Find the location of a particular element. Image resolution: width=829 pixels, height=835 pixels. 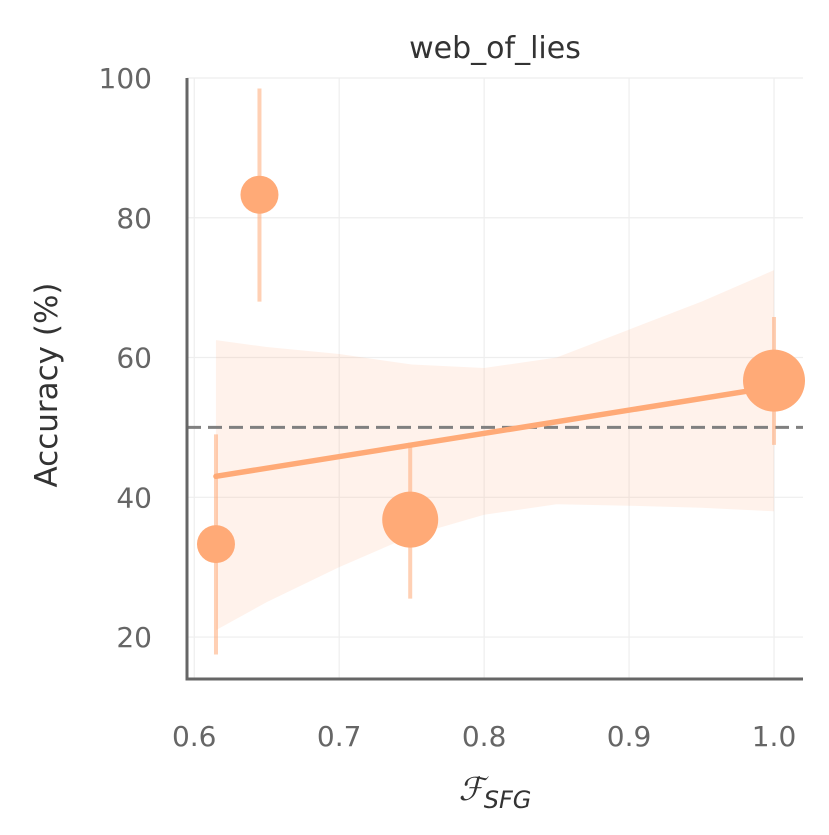

x-axis-label: ℱSFG is located at coordinates (495, 792).